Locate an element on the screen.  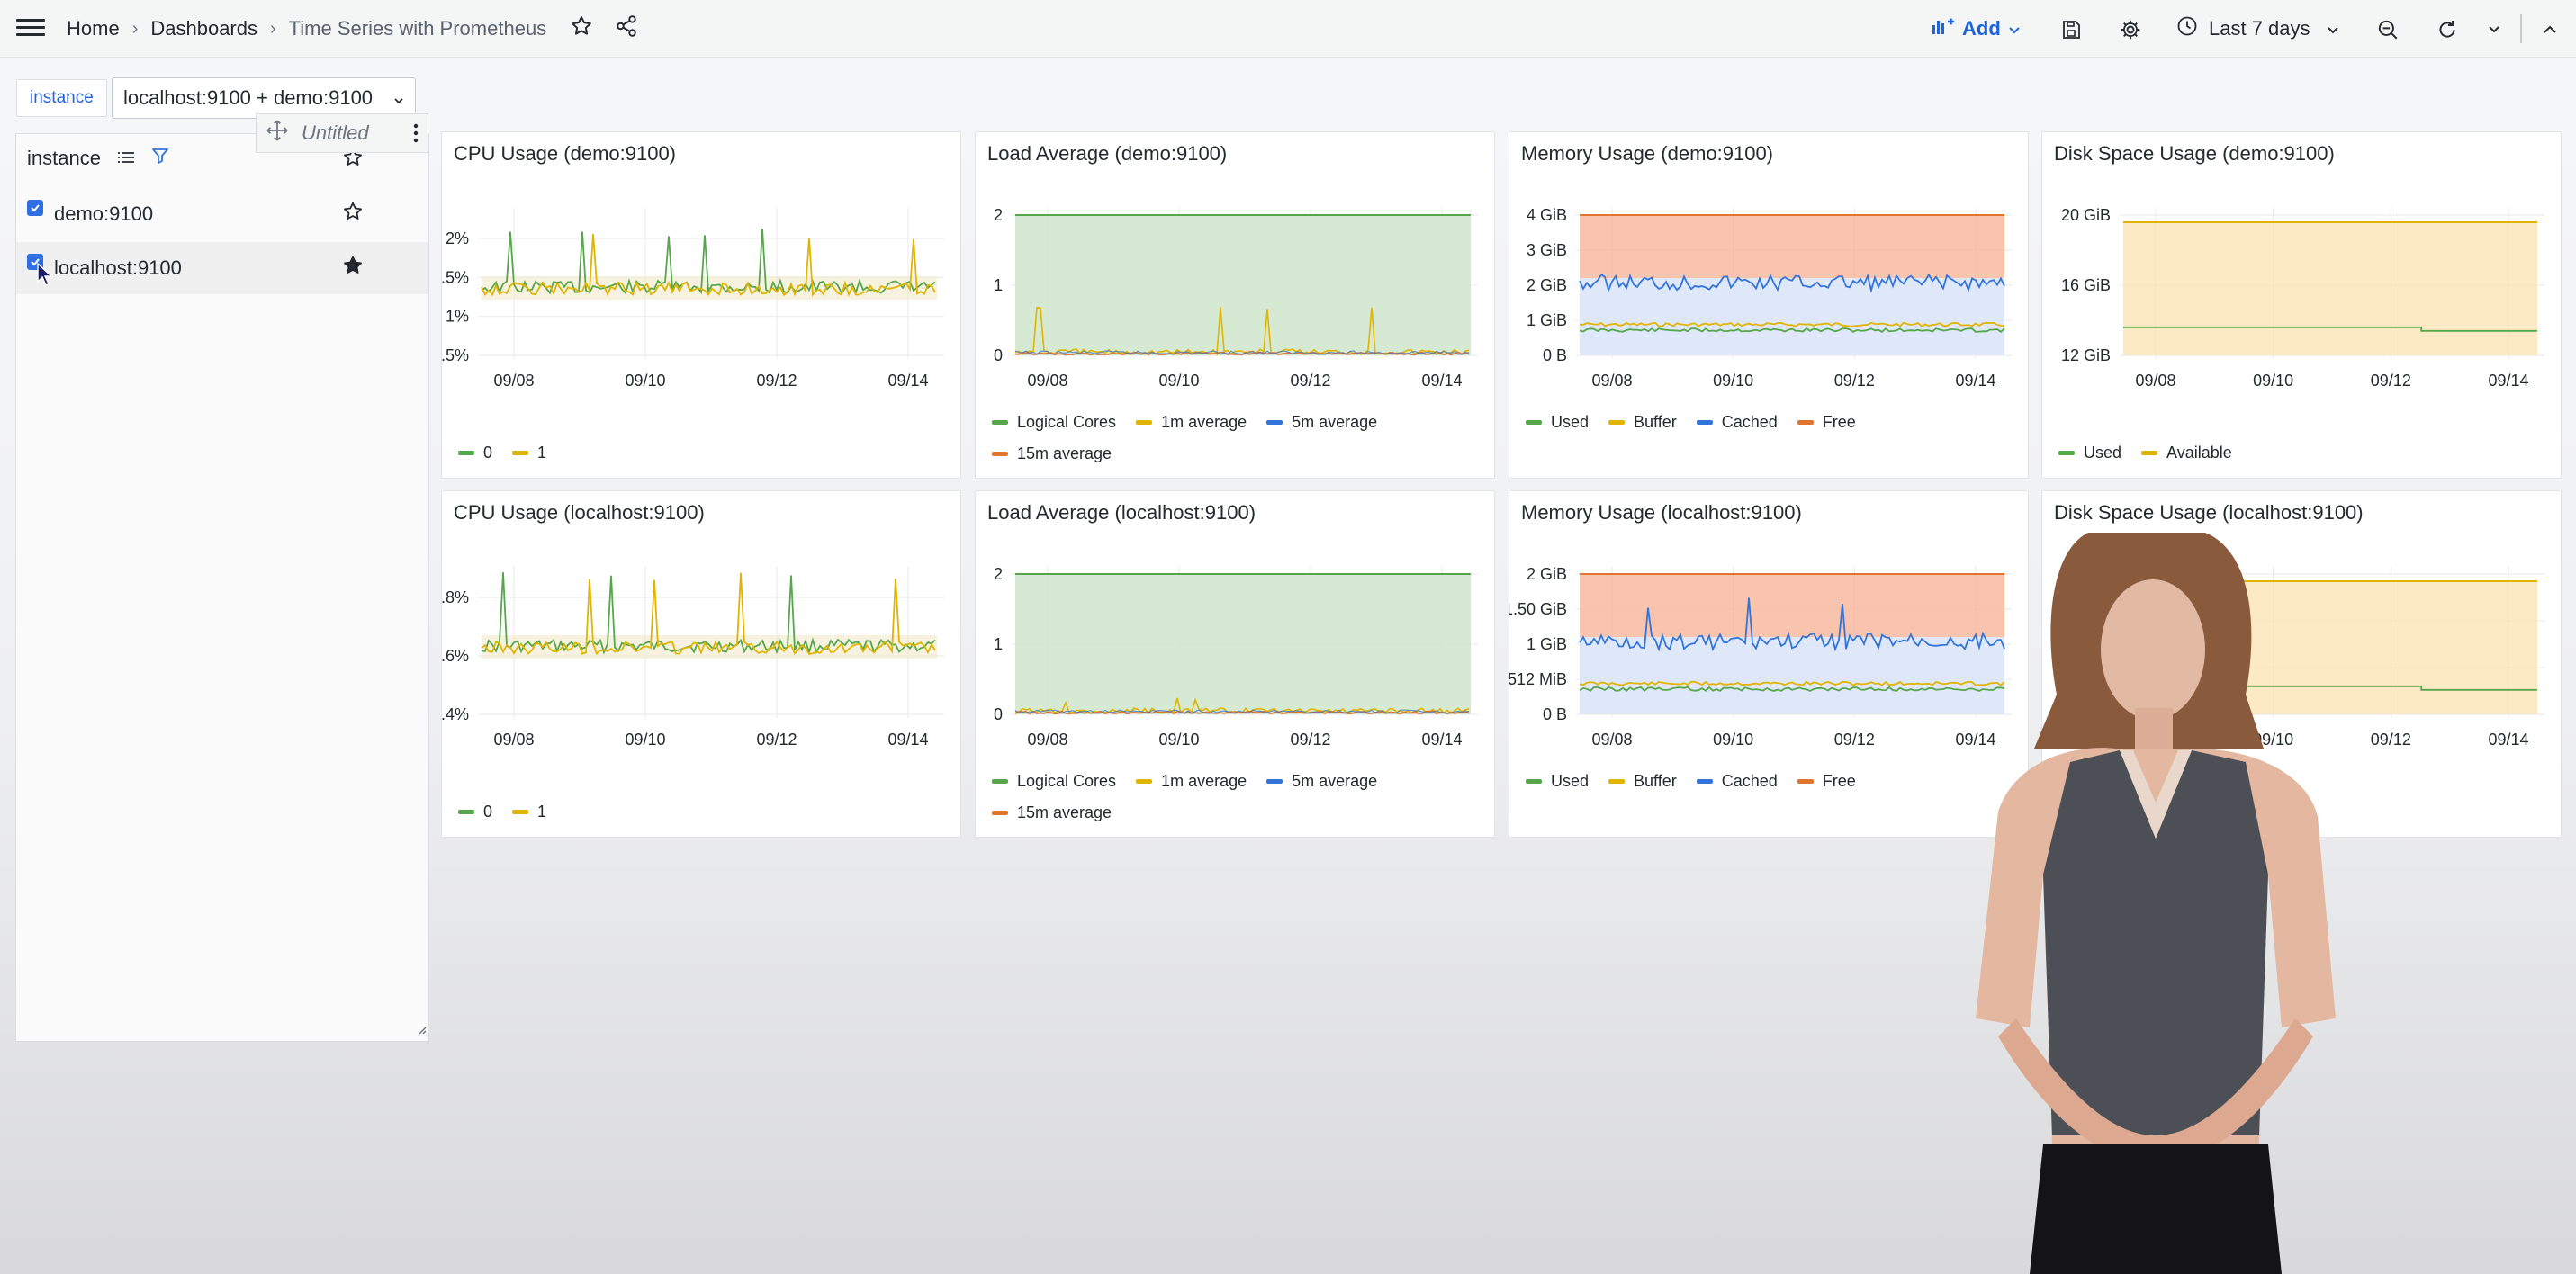
add-panel-icon is located at coordinates (1943, 28).